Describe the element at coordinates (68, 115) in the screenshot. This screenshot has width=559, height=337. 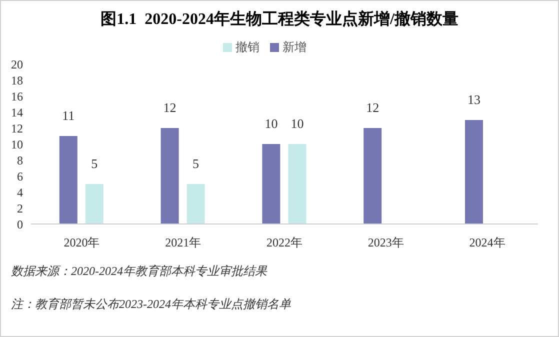
I see `data-label: 11` at that location.